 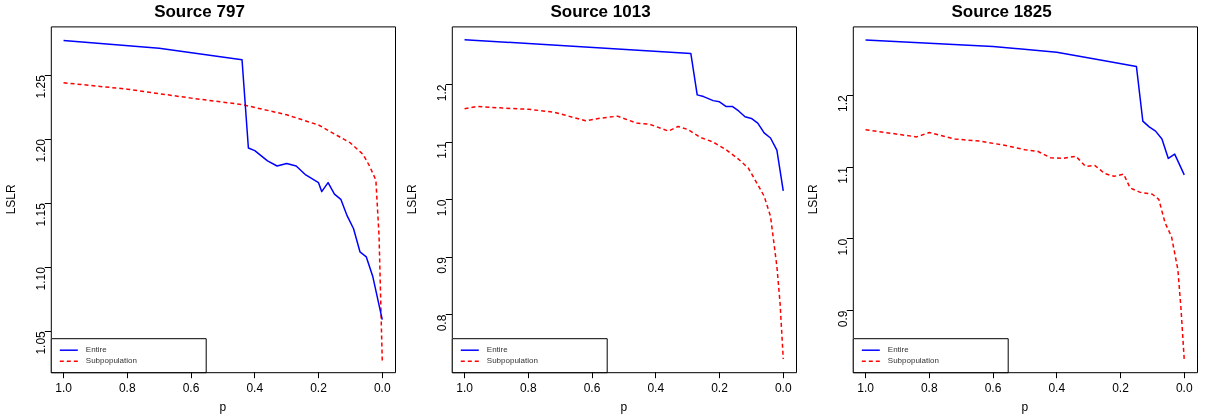 What do you see at coordinates (41, 150) in the screenshot?
I see `y-tick-label: 1.20` at bounding box center [41, 150].